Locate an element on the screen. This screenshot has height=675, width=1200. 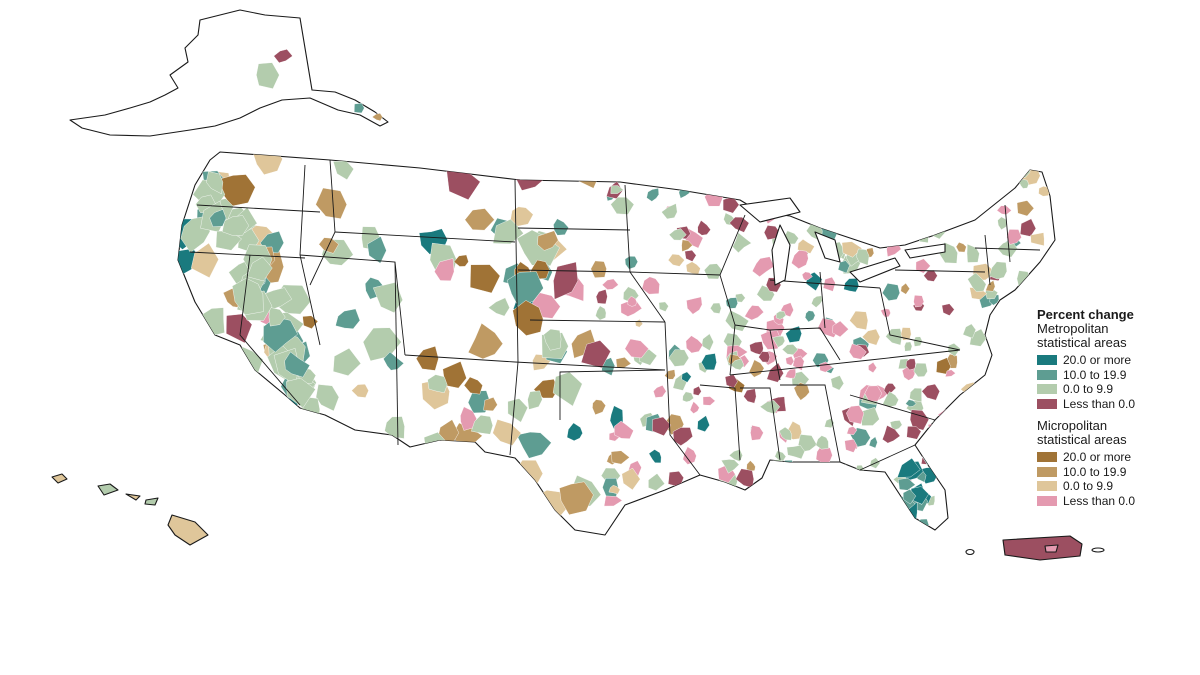
legend-micro-heading-line2: statistical areas is located at coordinates (1082, 439).